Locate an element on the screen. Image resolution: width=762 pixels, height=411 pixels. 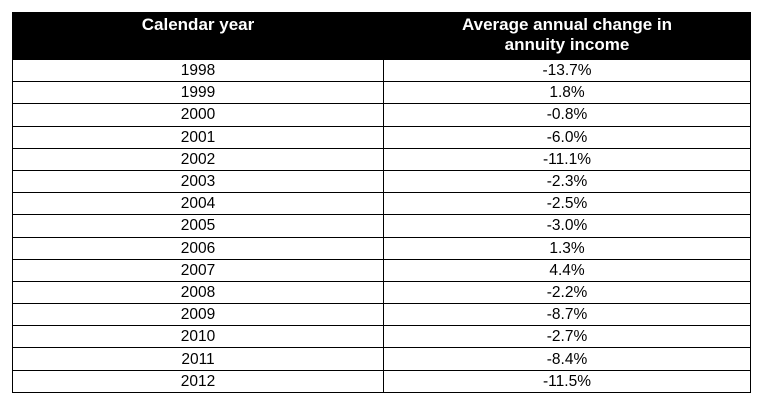
table-row: 2005 -3.0% is located at coordinates (381, 226).